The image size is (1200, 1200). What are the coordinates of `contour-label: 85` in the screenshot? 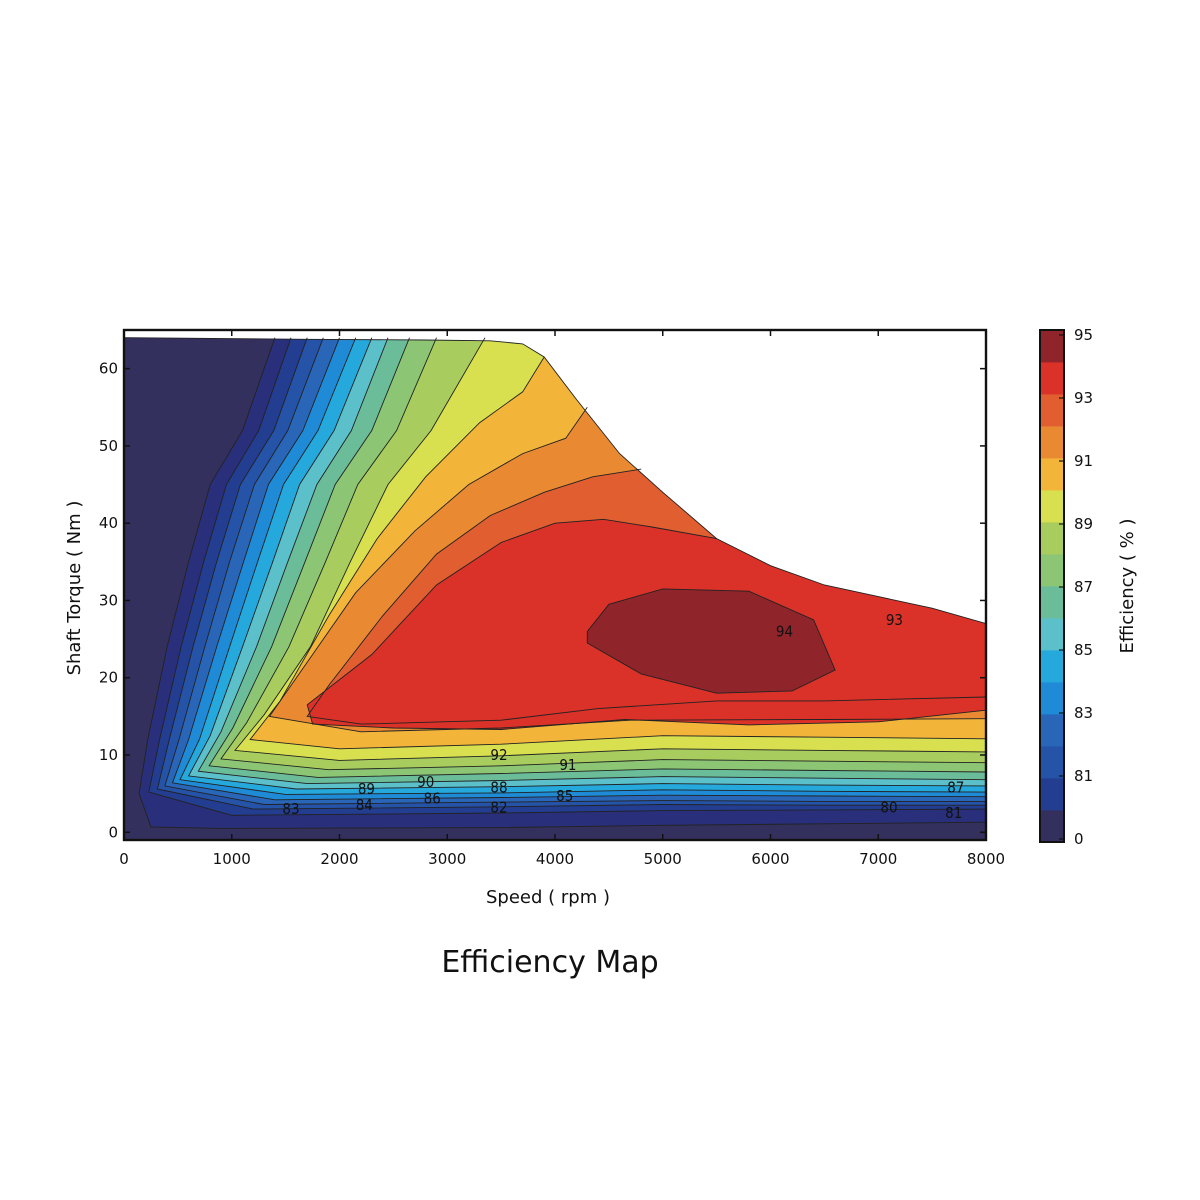 It's located at (564, 796).